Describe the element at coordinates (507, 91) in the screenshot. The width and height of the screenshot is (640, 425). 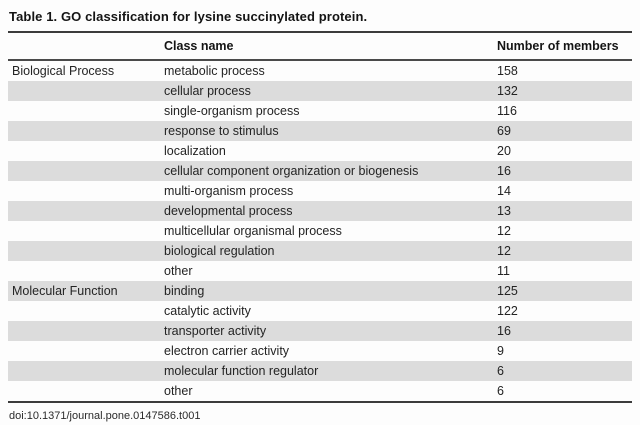
I see `members-cell: 132` at that location.